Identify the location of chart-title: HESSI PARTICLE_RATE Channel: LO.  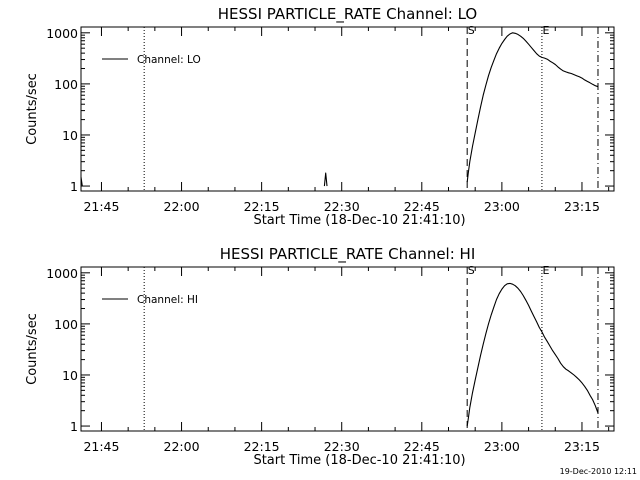
(347, 14).